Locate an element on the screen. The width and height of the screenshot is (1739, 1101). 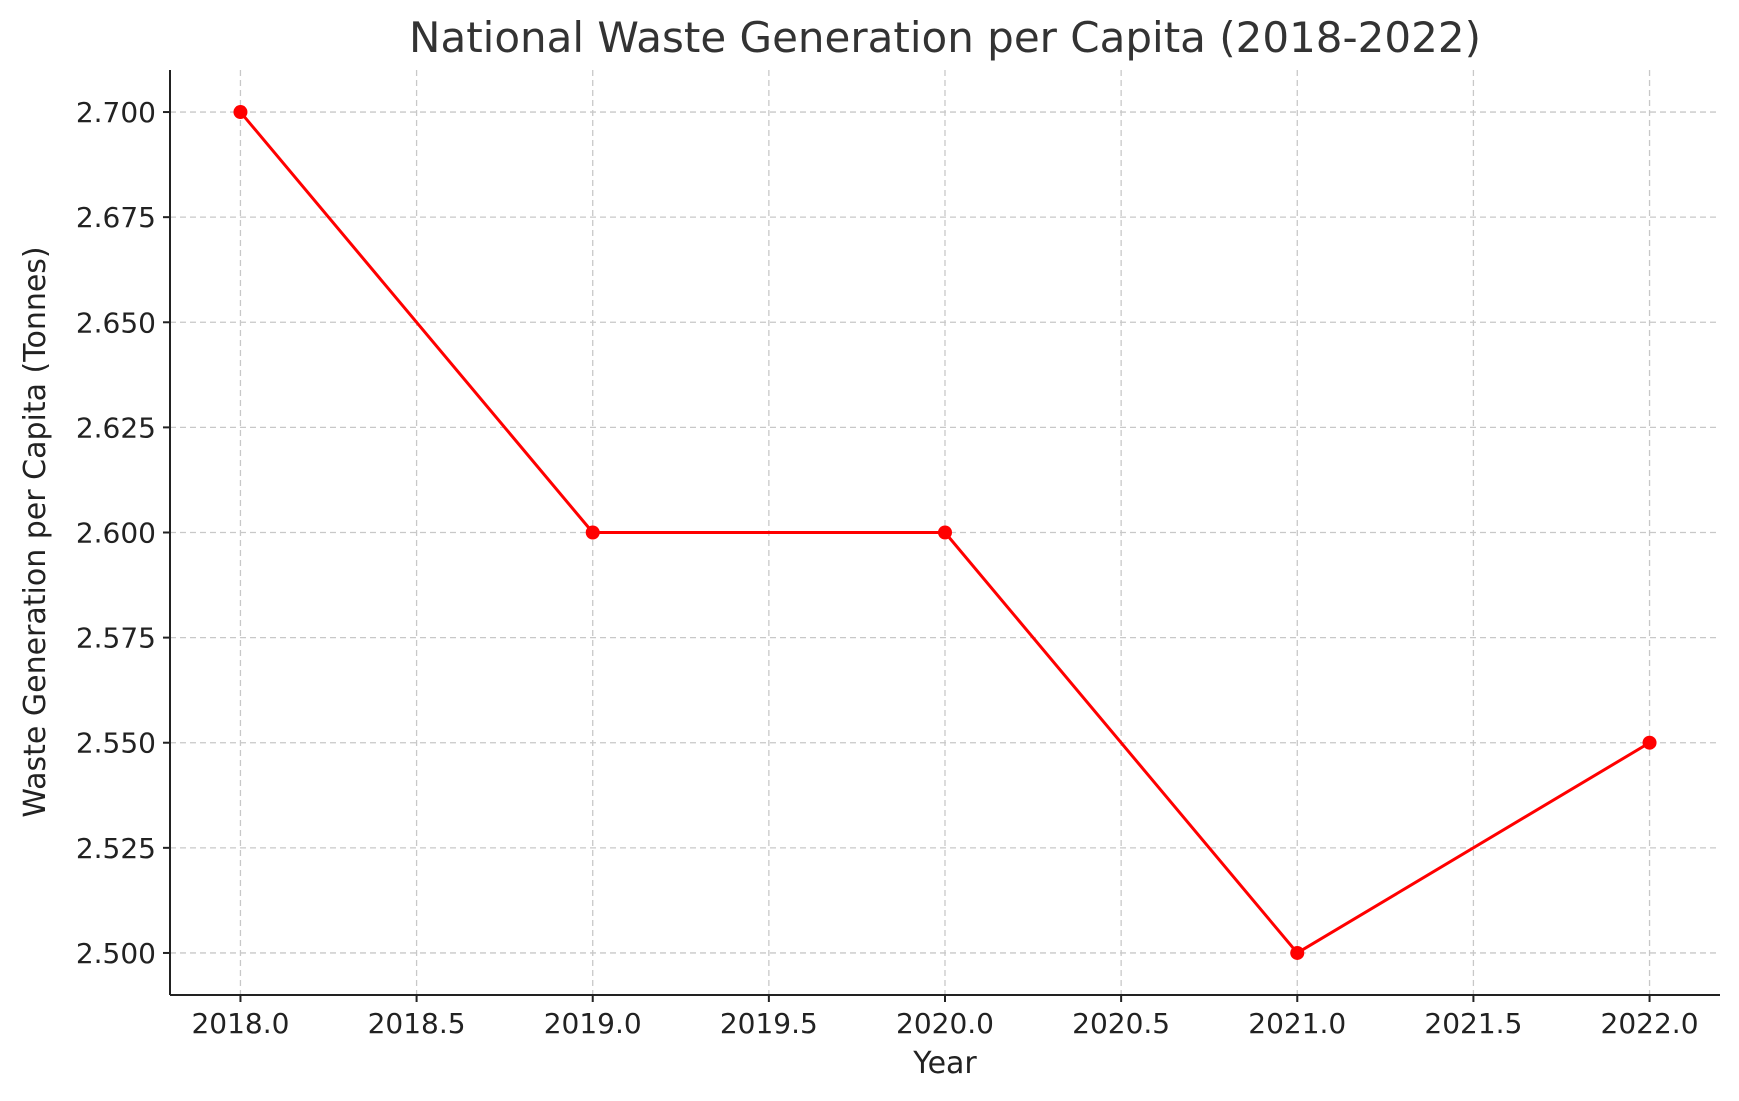
y-tick-label: 2.575 is located at coordinates (116, 638).